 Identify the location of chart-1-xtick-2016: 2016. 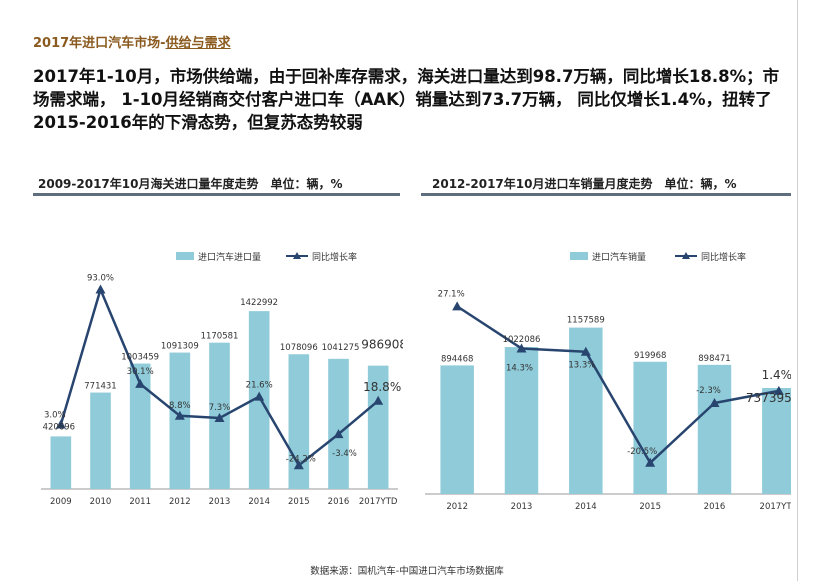
(339, 502).